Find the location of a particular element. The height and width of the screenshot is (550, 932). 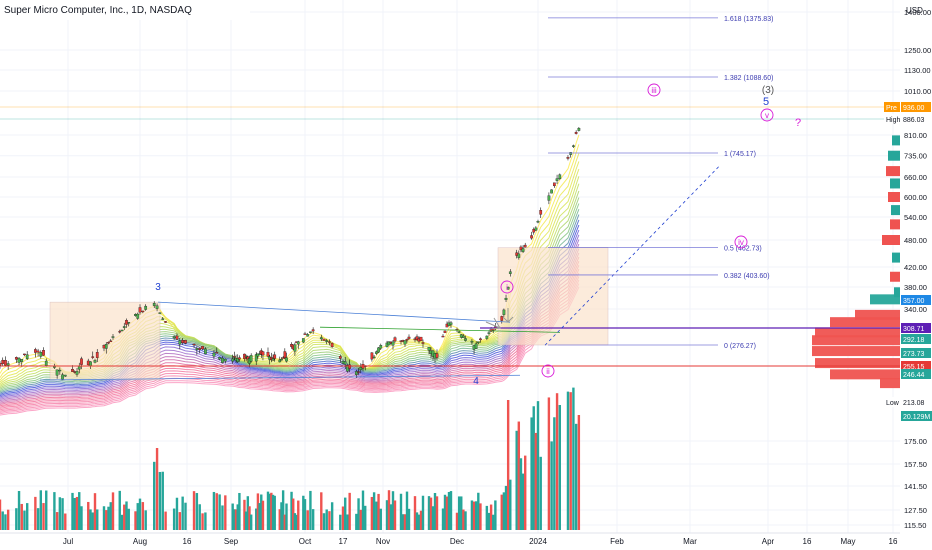

volume-badge: 20.129M is located at coordinates (916, 417).